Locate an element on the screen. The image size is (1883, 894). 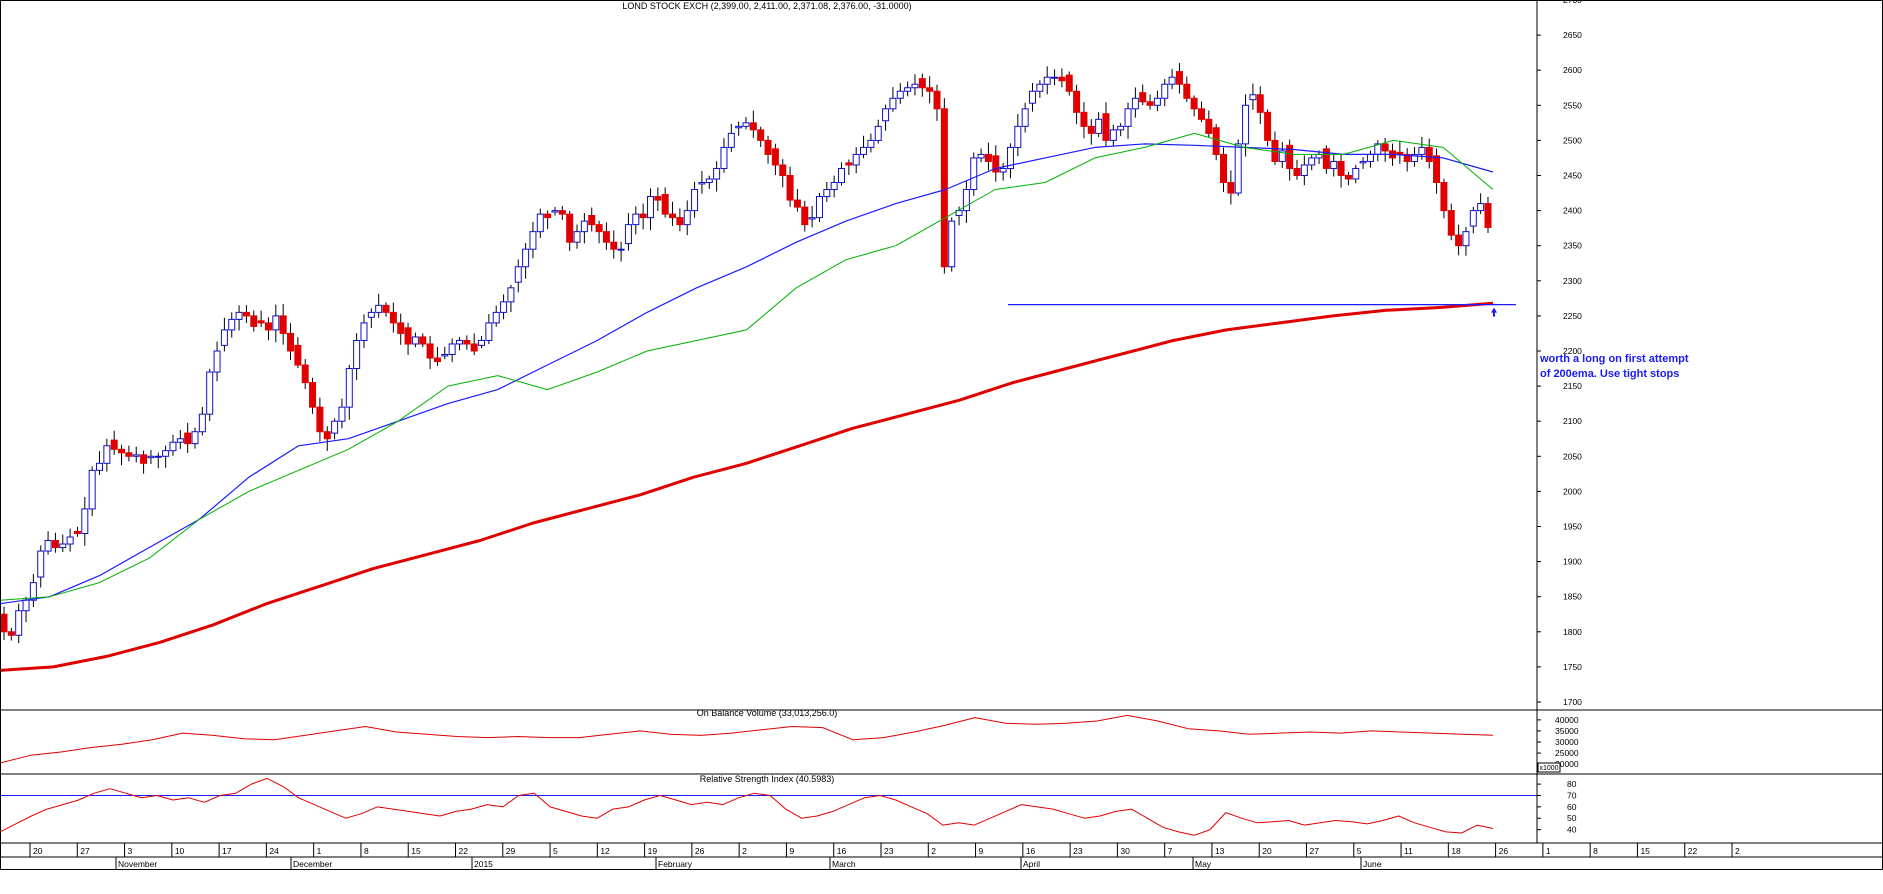
rsi-tick-label: 70 is located at coordinates (1572, 795).